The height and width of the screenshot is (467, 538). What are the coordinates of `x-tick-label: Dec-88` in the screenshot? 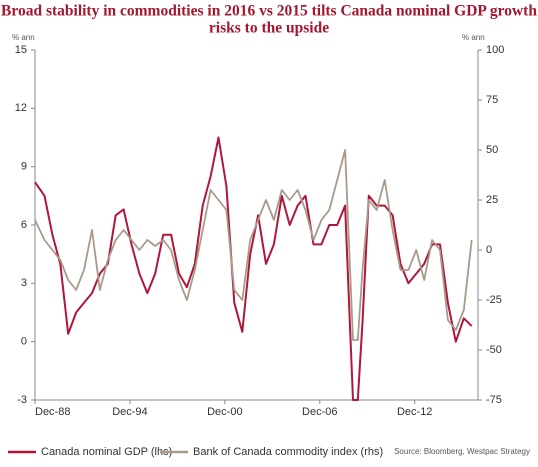 It's located at (52, 412).